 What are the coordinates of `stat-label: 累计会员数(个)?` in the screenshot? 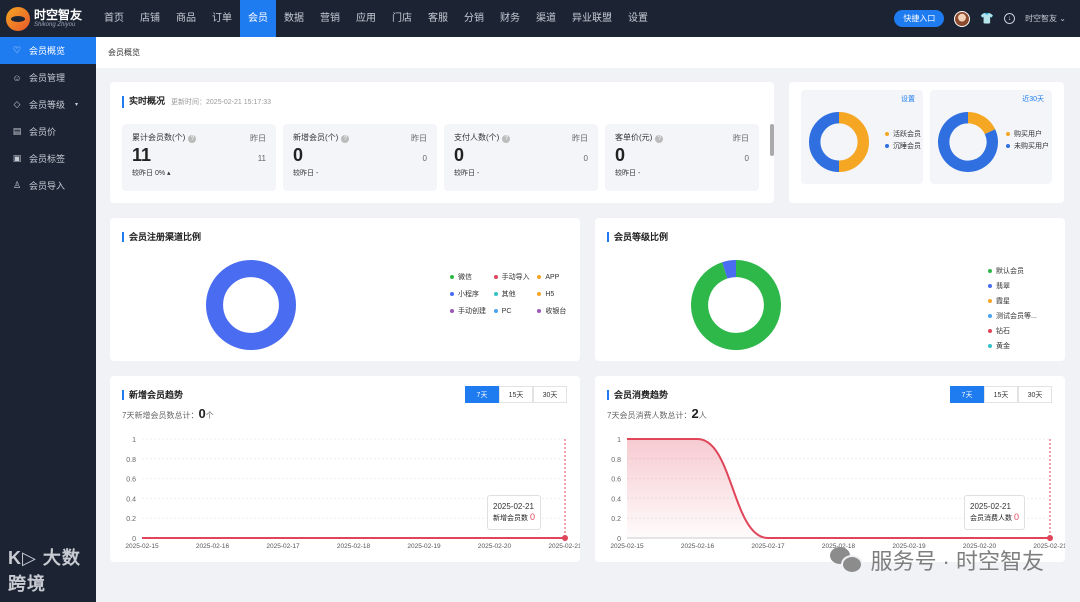 It's located at (199, 137).